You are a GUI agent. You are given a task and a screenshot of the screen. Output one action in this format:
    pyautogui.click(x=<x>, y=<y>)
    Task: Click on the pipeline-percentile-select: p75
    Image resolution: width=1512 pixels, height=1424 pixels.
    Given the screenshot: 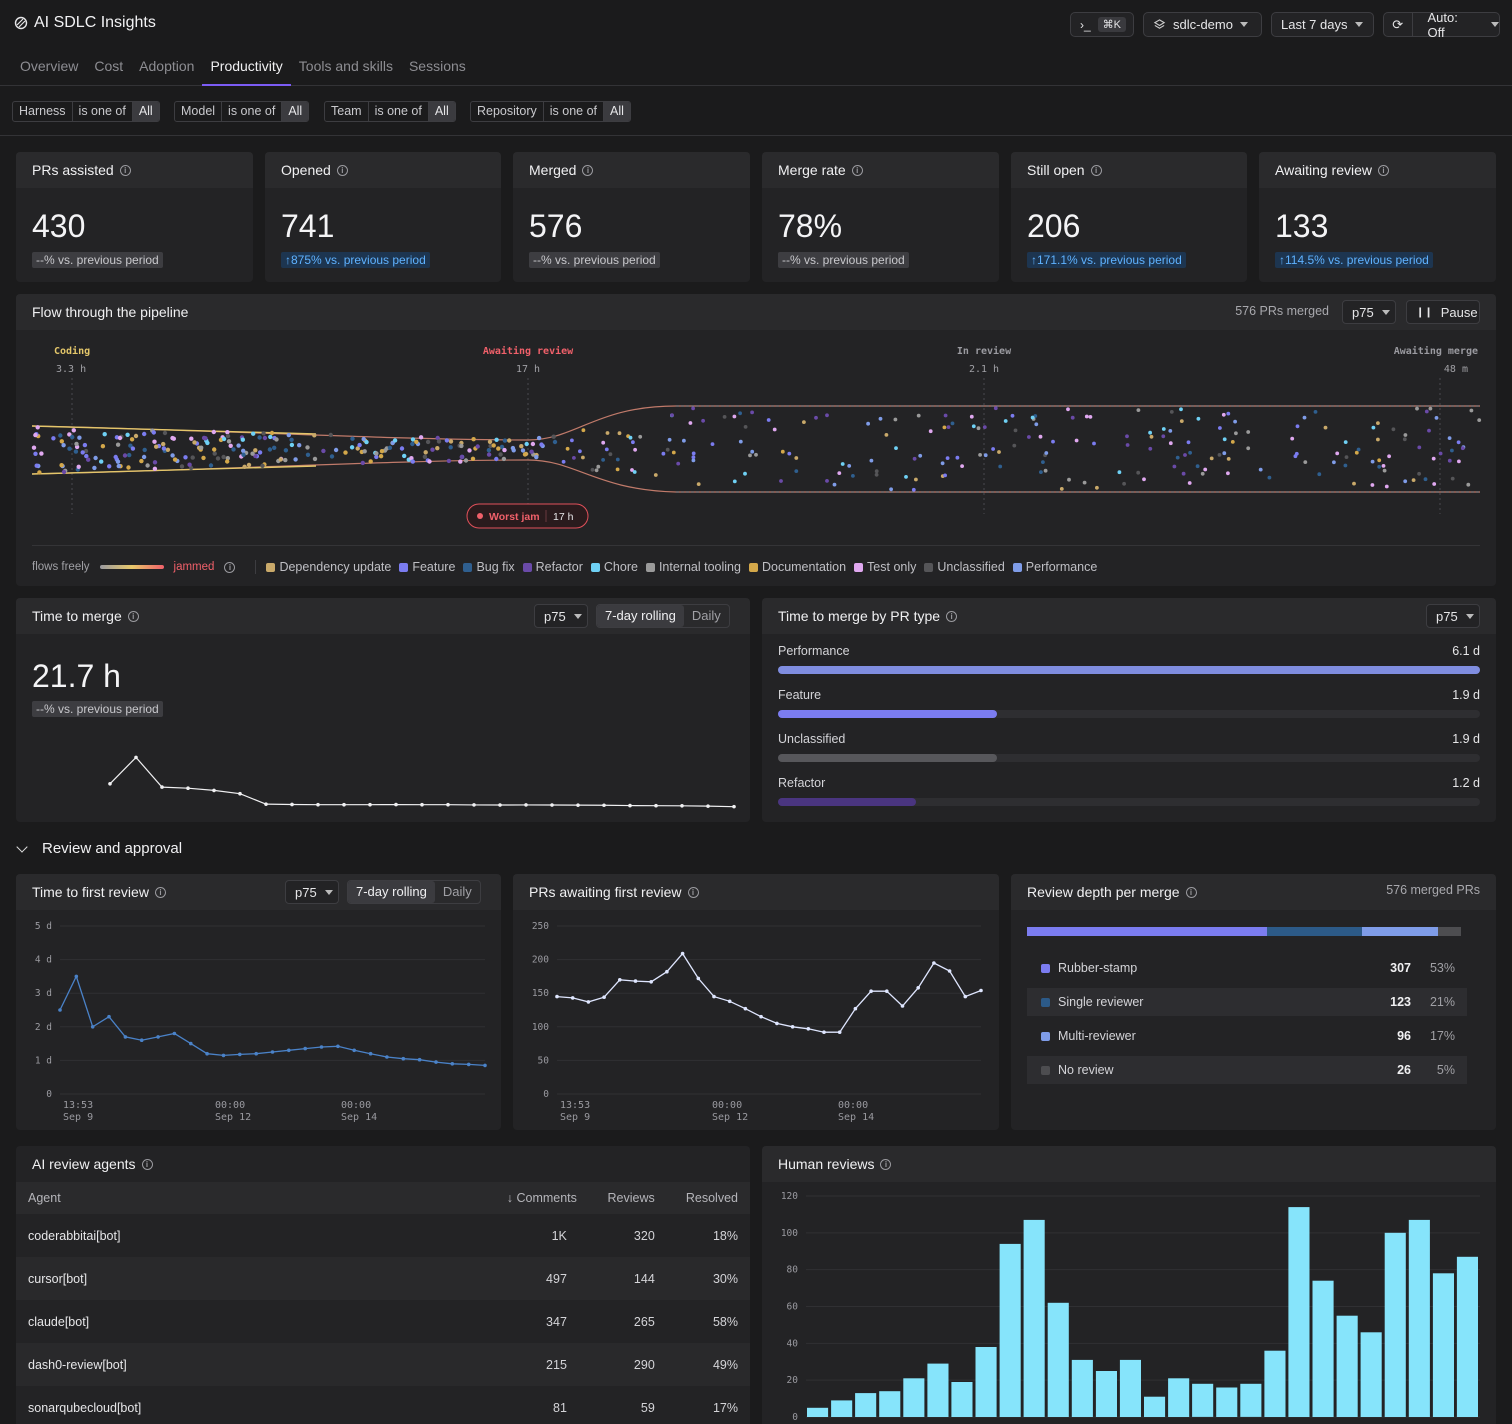 What is the action you would take?
    pyautogui.click(x=1369, y=312)
    